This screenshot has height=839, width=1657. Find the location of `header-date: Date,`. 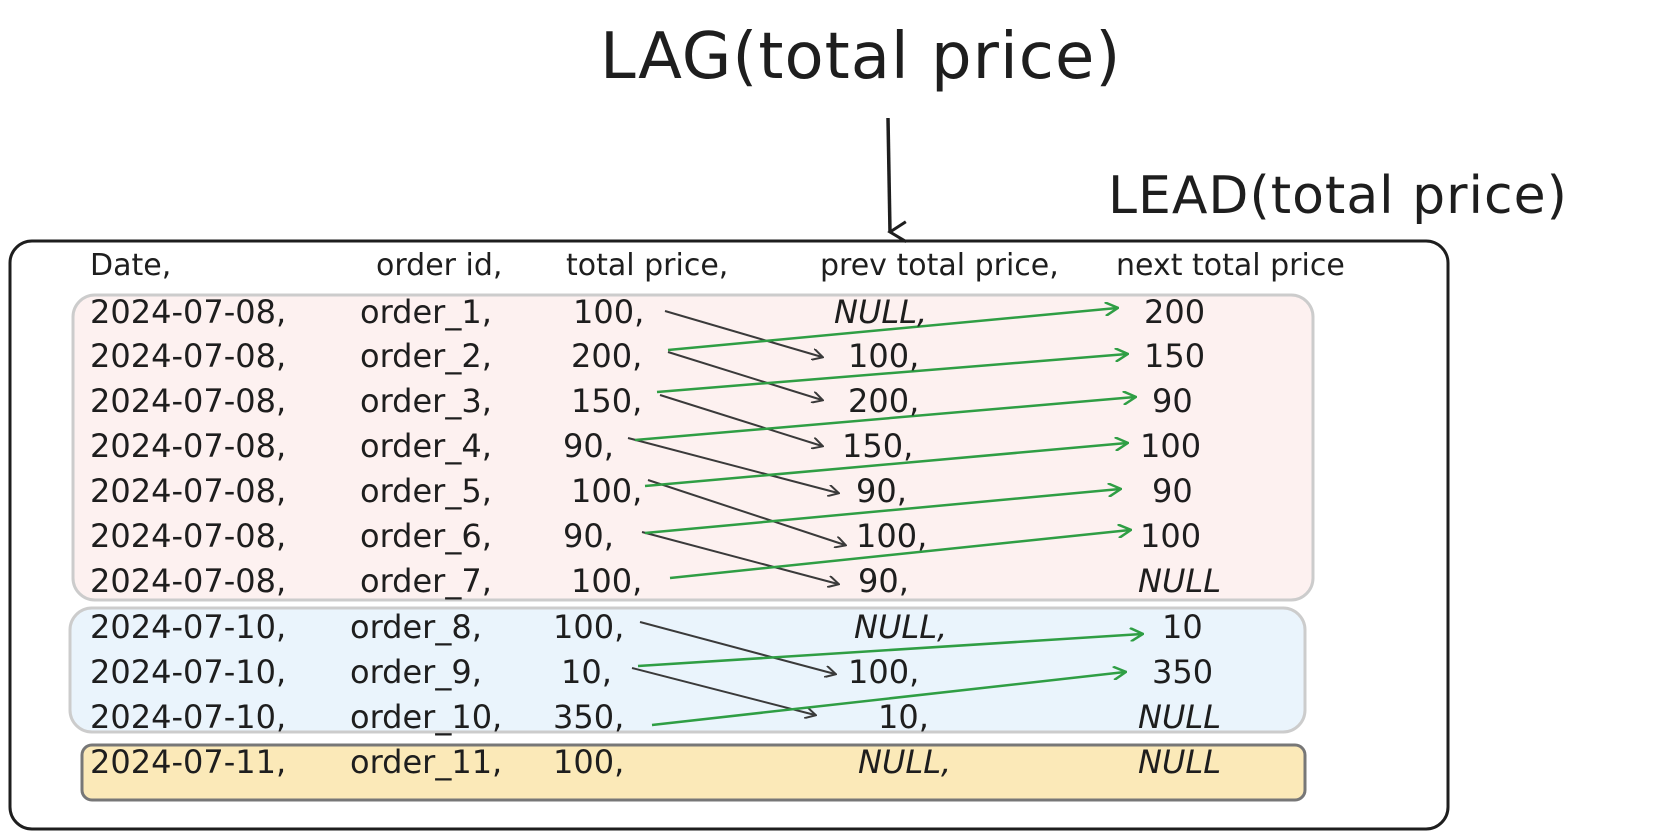

header-date: Date, is located at coordinates (131, 265).